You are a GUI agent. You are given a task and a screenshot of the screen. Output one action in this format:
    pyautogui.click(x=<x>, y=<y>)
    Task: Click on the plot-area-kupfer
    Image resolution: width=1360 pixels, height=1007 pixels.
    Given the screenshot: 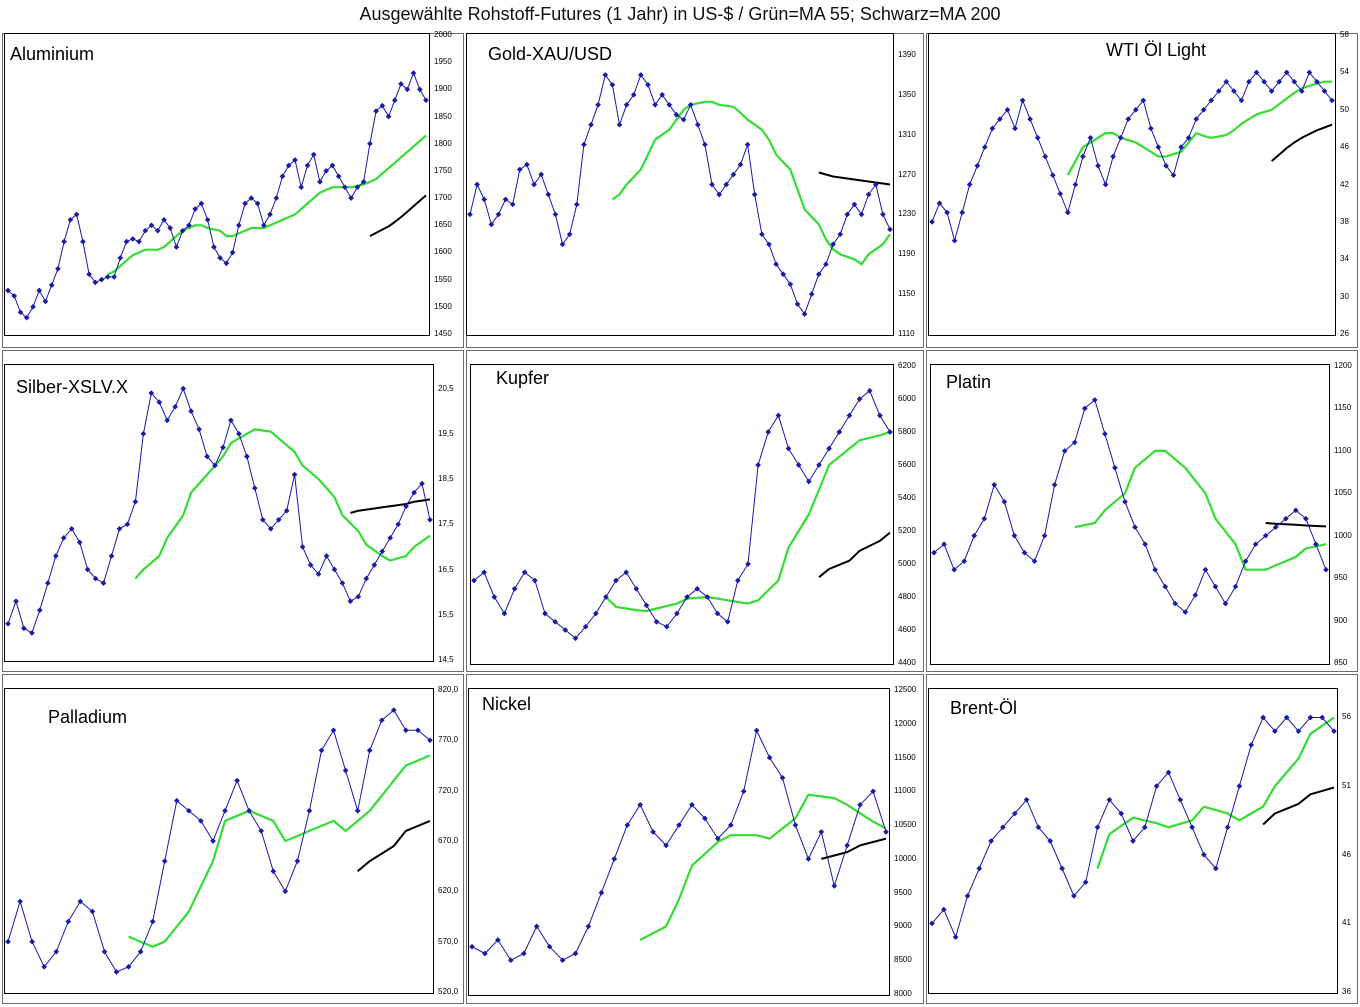 What is the action you would take?
    pyautogui.click(x=682, y=514)
    